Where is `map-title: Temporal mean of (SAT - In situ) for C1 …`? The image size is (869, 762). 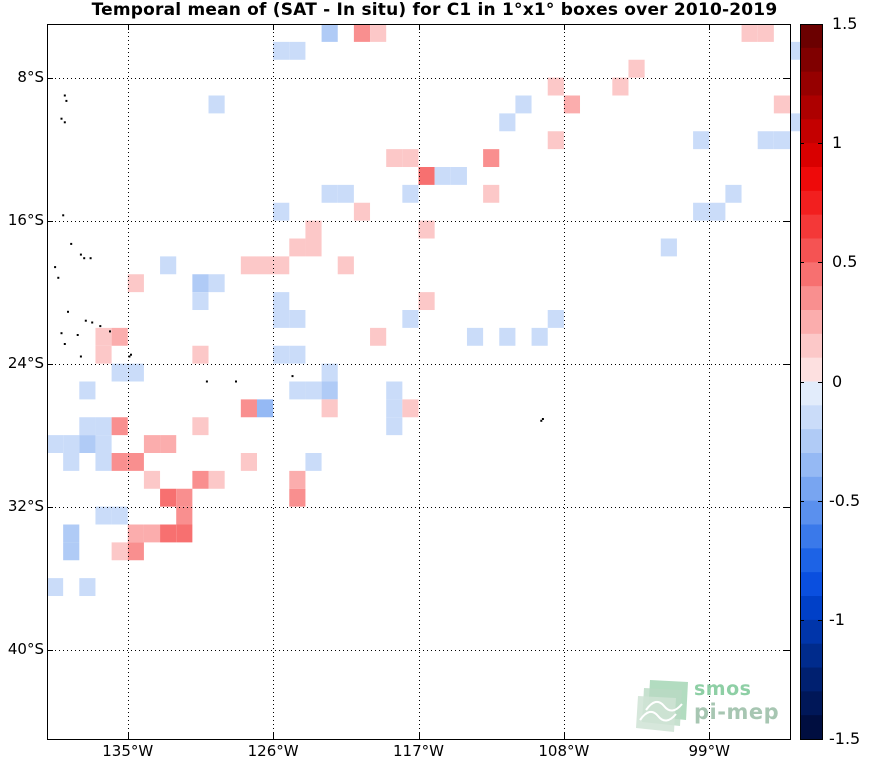
map-title: Temporal mean of (SAT - In situ) for C1 … is located at coordinates (434, 10).